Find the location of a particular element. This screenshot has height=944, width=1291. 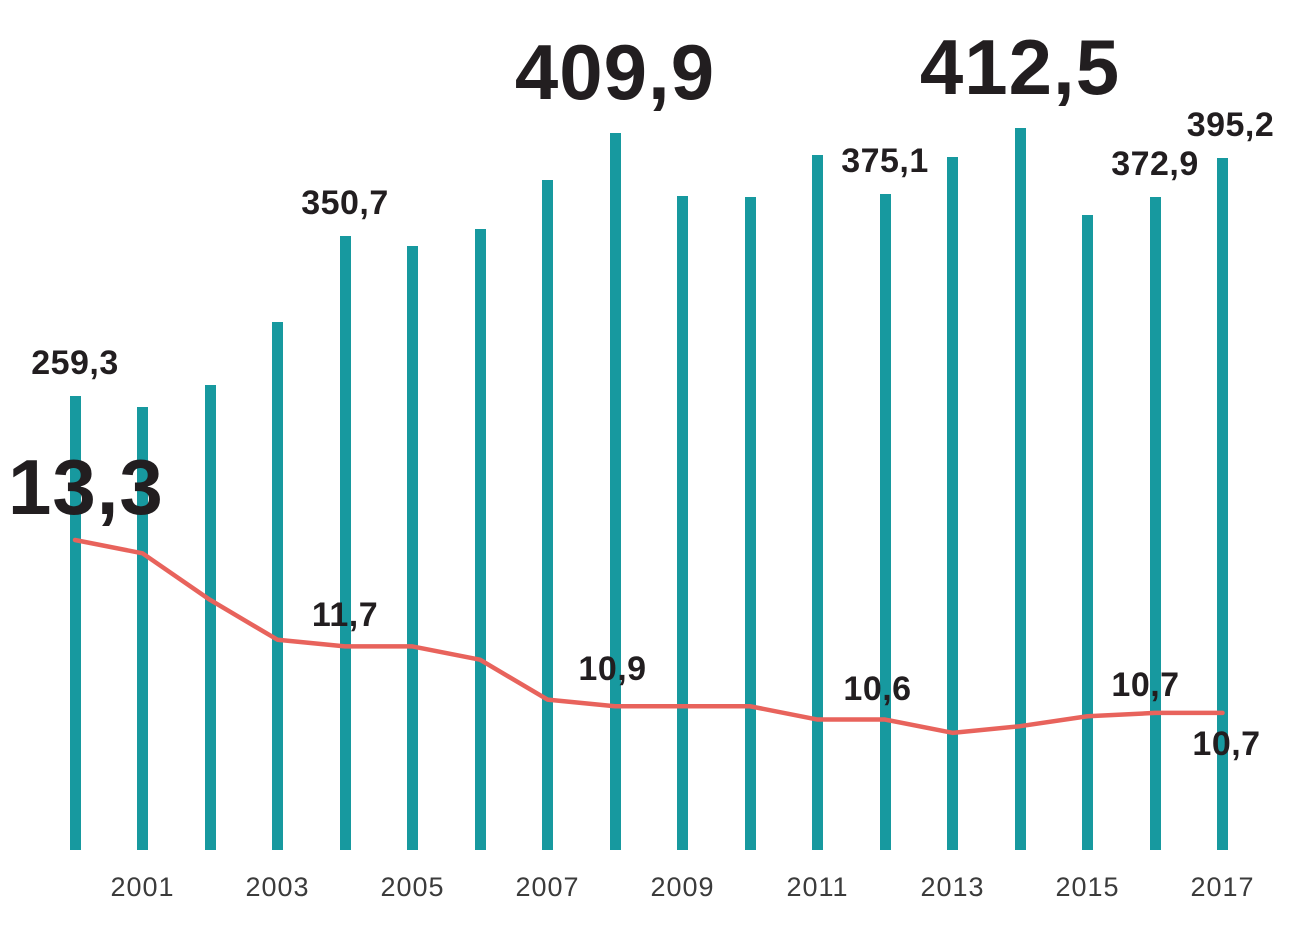

bar-2002 is located at coordinates (210, 617).